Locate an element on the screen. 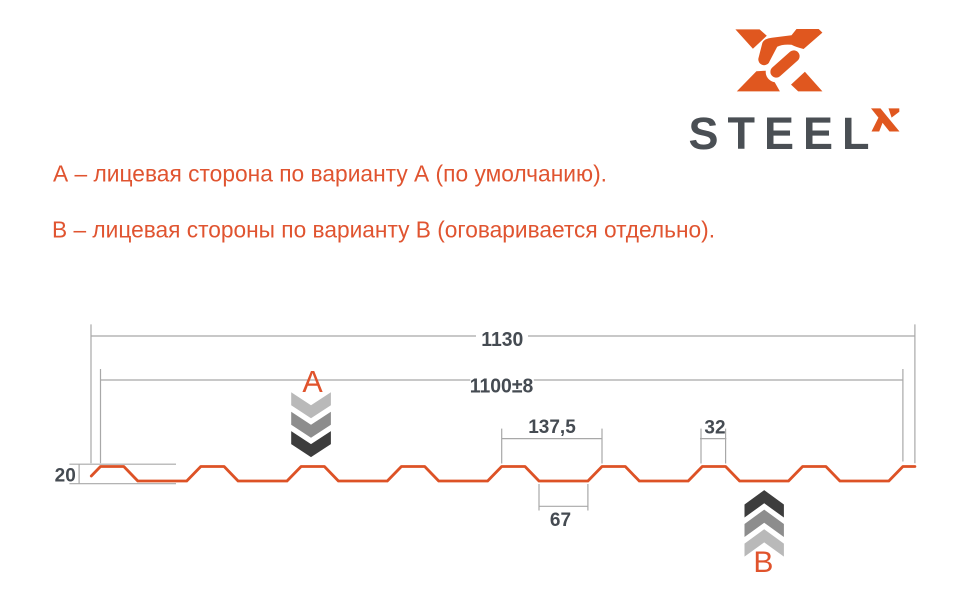 The width and height of the screenshot is (970, 597). svg-text: STEEL is located at coordinates (784, 133).